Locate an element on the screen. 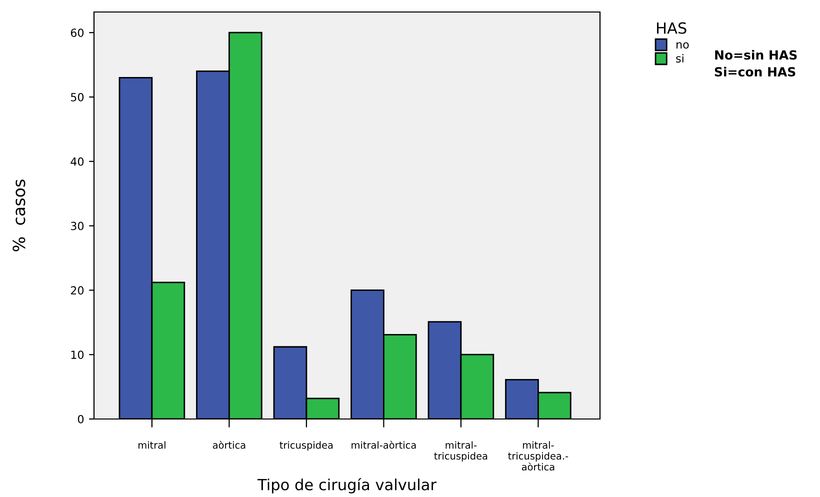 Image resolution: width=820 pixels, height=497 pixels. y-tick-label: 30 is located at coordinates (77, 226).